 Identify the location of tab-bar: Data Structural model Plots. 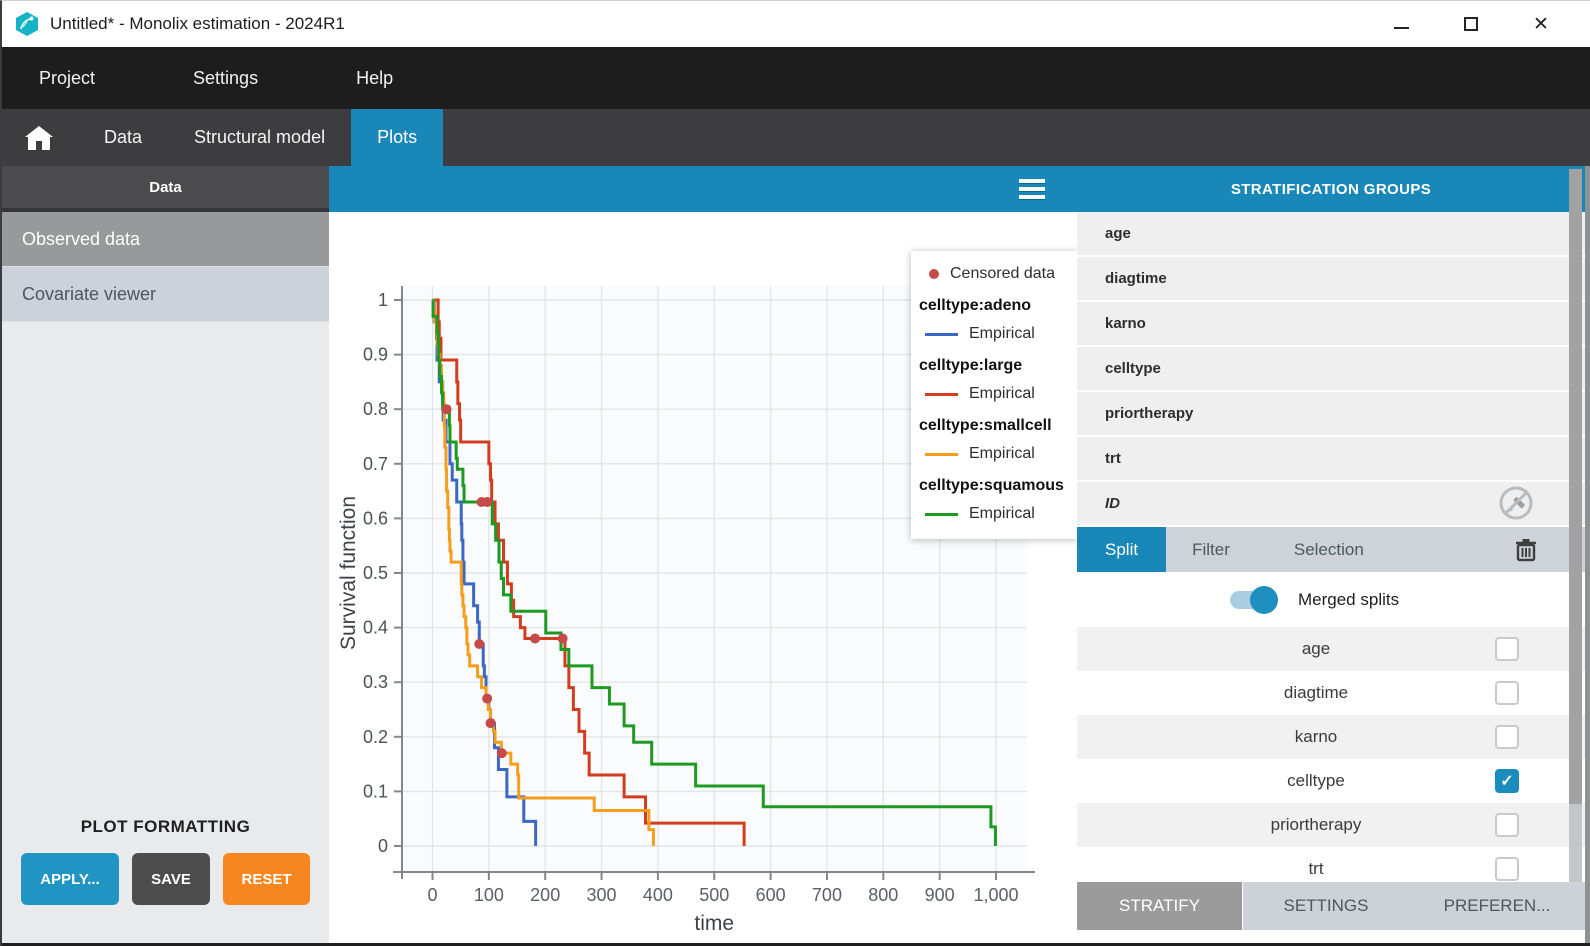
(796, 137).